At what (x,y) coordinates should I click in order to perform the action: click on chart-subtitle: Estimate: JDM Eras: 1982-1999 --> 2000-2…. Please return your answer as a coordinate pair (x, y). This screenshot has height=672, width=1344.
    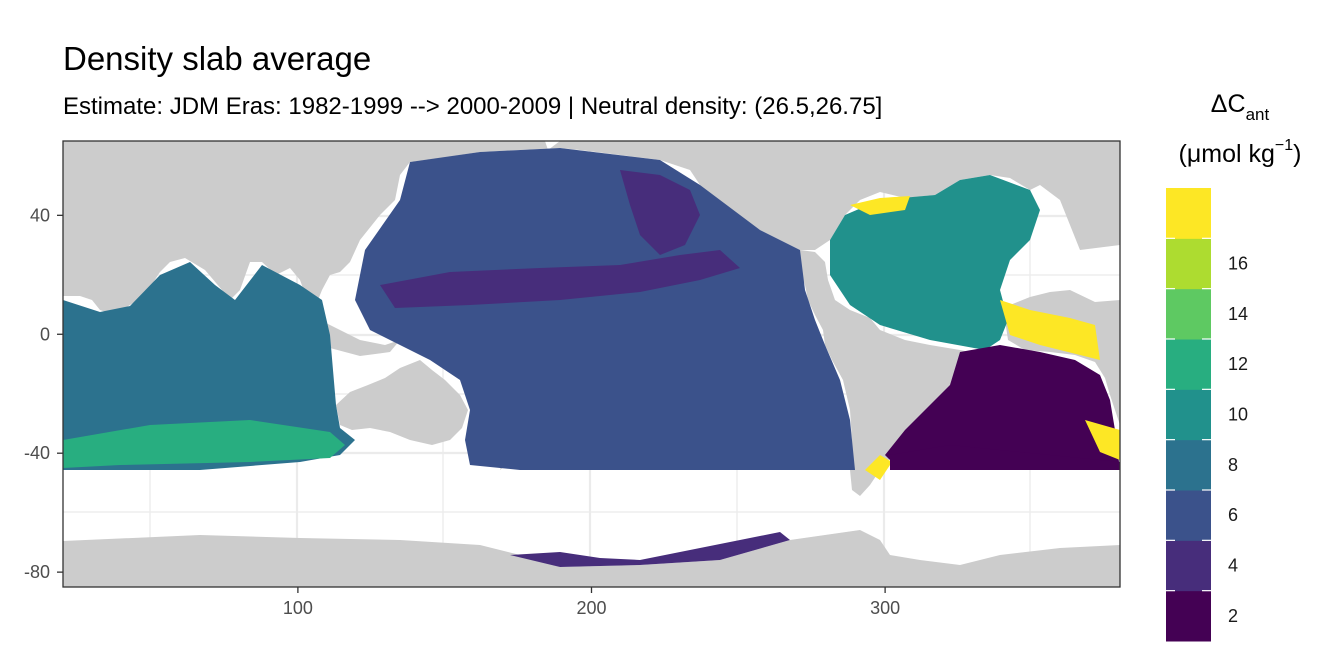
    Looking at the image, I should click on (473, 106).